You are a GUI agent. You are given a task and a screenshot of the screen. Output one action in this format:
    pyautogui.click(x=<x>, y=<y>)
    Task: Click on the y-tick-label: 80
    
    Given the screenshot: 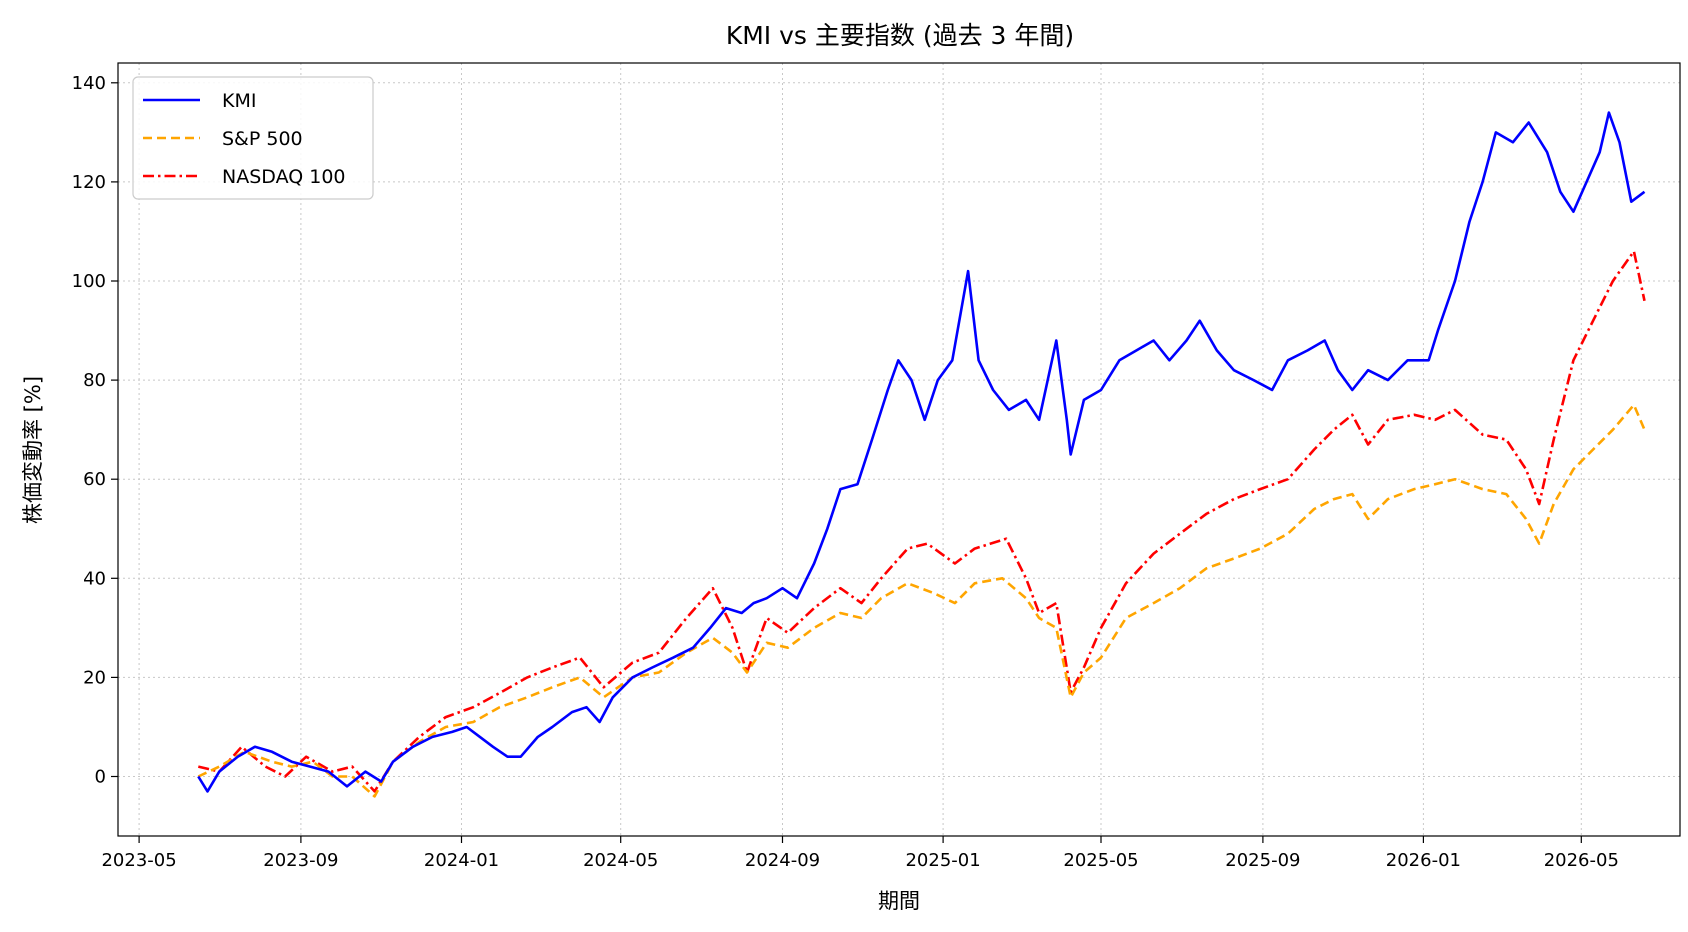 What is the action you would take?
    pyautogui.click(x=94, y=380)
    